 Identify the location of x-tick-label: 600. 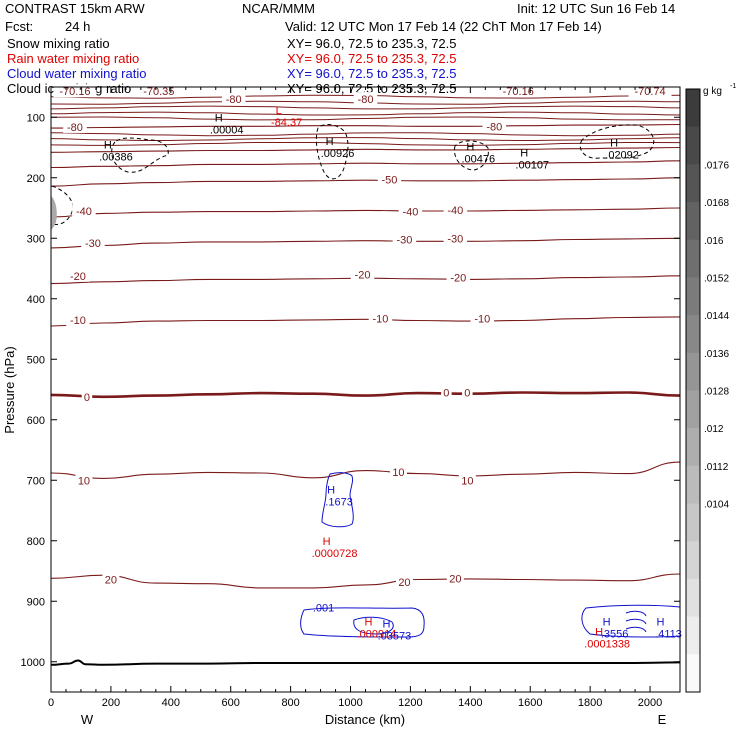
(231, 703).